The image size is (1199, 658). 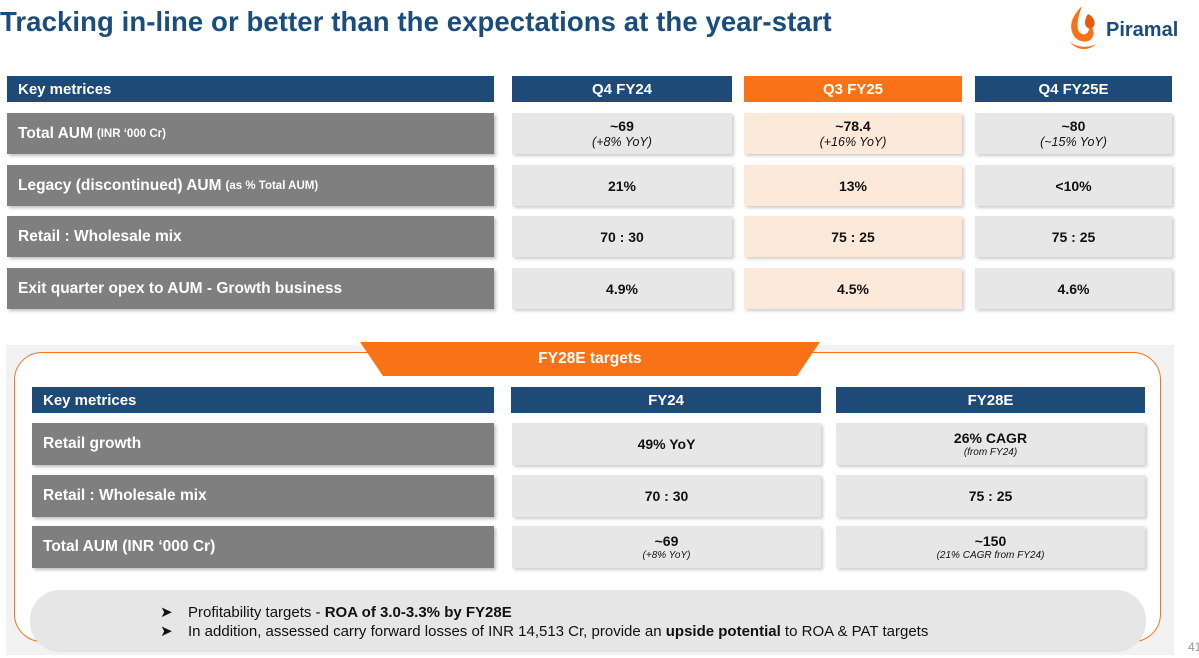 I want to click on top-cell: 4.6%, so click(x=1073, y=288).